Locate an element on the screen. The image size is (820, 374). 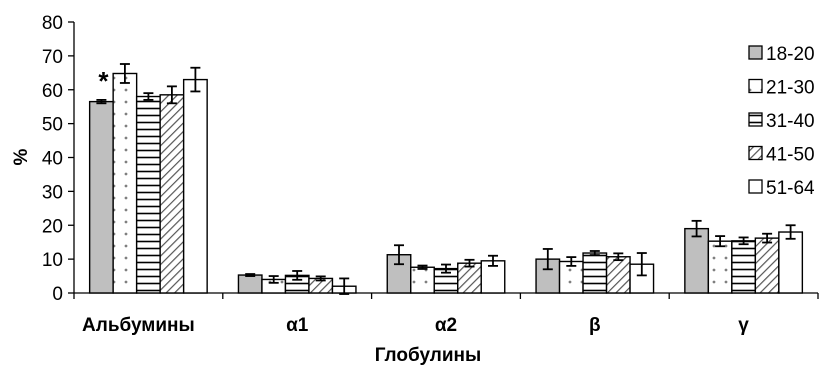
y-tick-label: 60 is located at coordinates (52, 91).